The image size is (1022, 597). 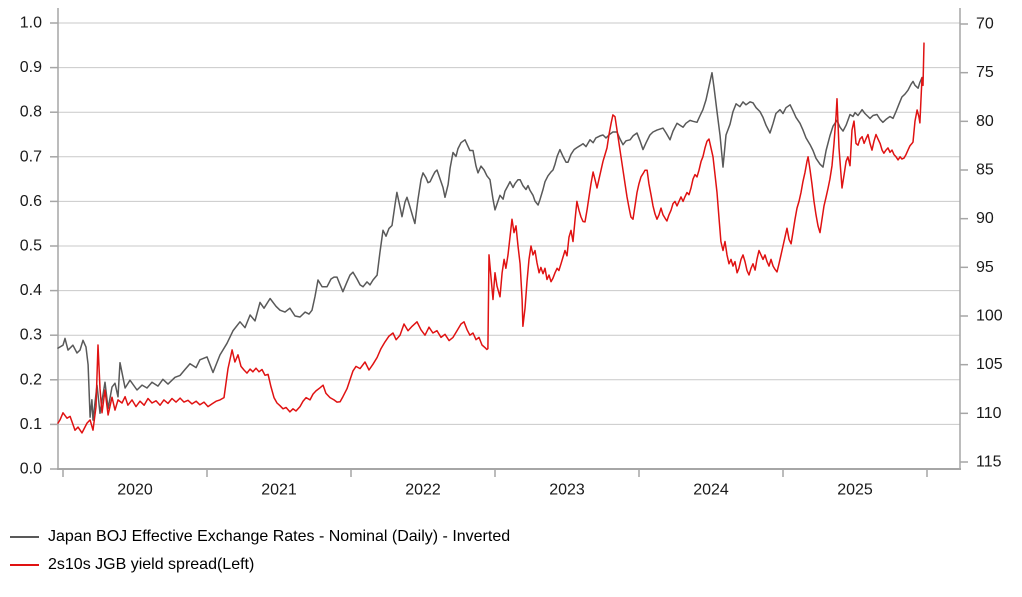 I want to click on right-axis-tick-label: 85, so click(x=985, y=169).